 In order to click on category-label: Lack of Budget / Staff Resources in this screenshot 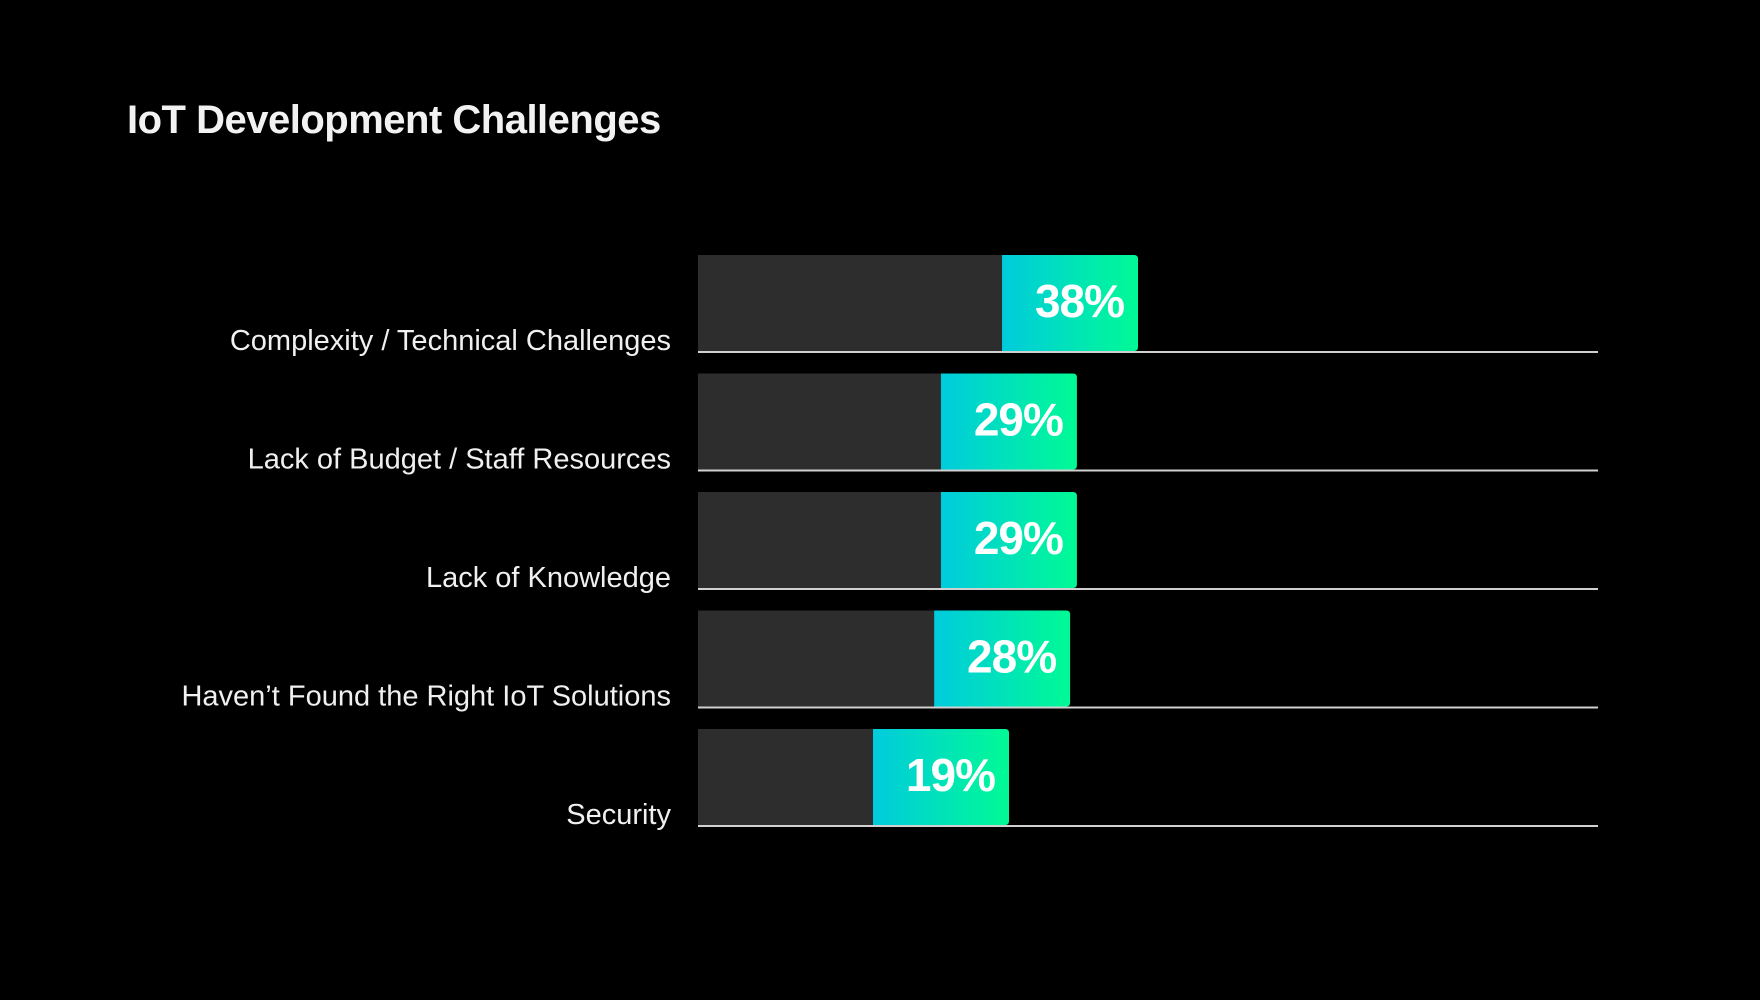, I will do `click(459, 460)`.